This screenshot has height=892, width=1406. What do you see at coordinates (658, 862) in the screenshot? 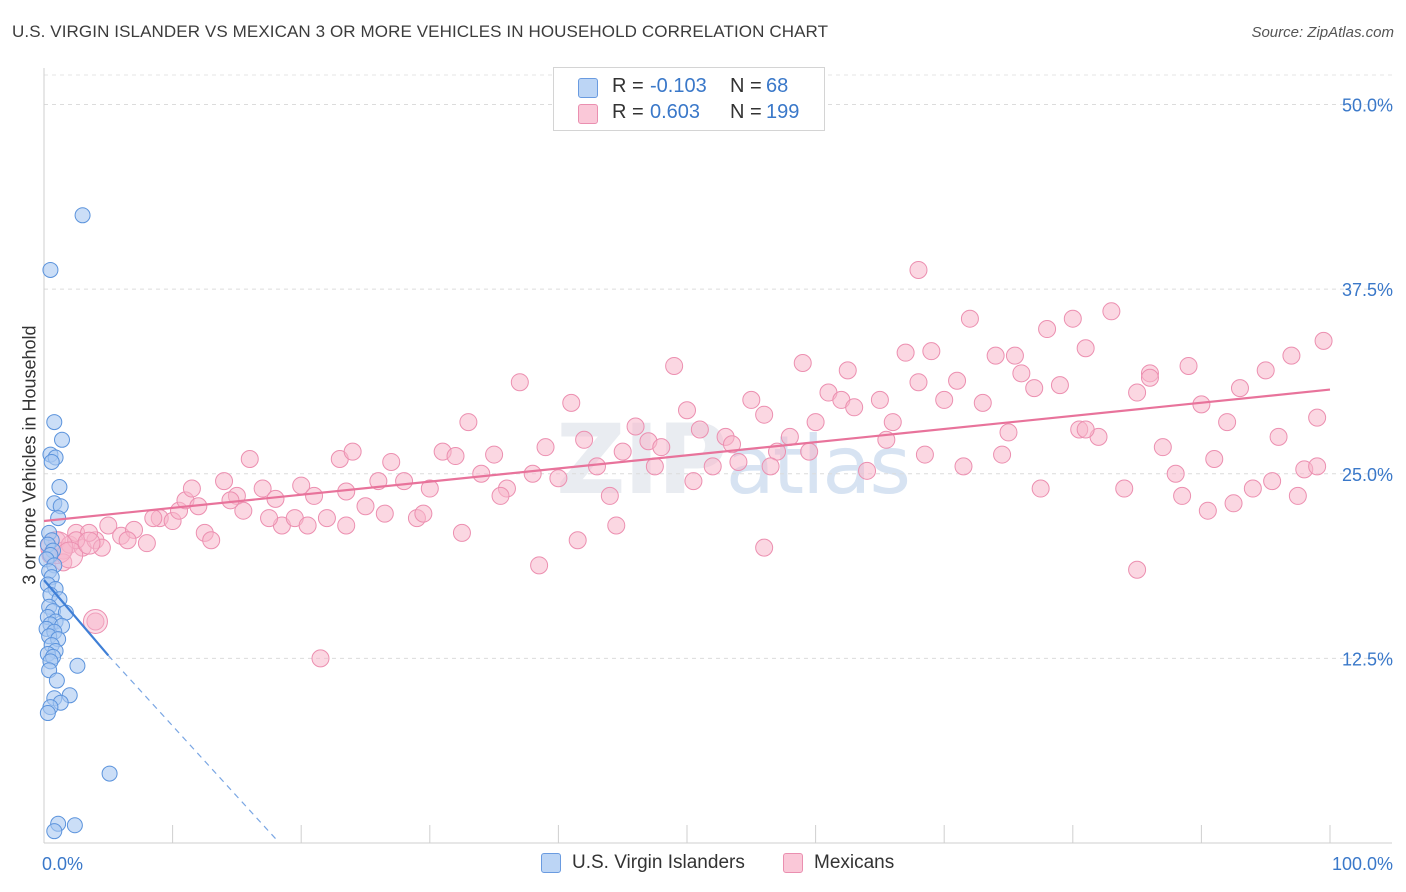
I see `bottom-legend-virgin-islanders: U.S. Virgin Islanders` at bounding box center [658, 862].